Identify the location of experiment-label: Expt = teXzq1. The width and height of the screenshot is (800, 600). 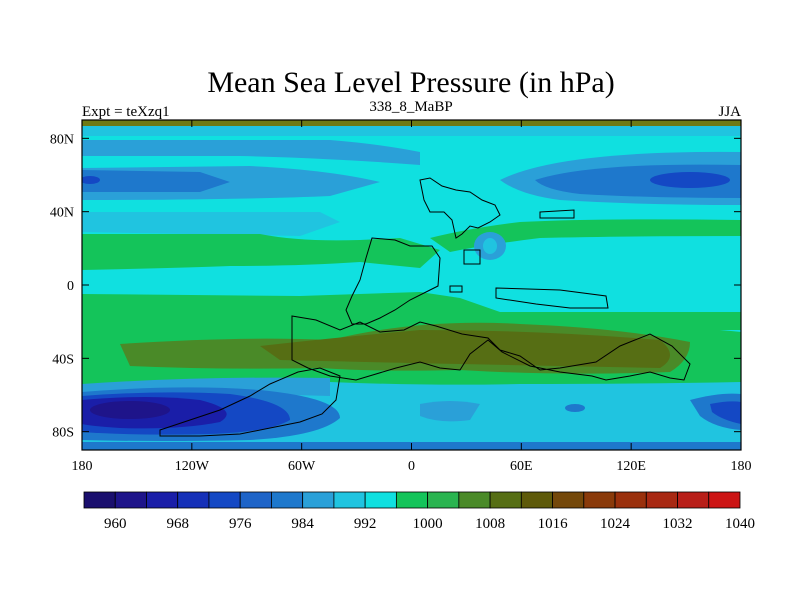
(126, 112).